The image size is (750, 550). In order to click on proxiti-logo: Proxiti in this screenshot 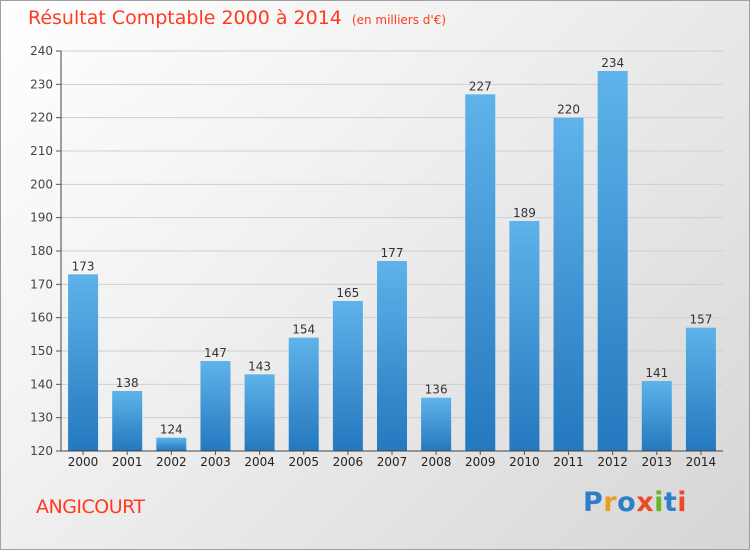, I will do `click(635, 502)`.